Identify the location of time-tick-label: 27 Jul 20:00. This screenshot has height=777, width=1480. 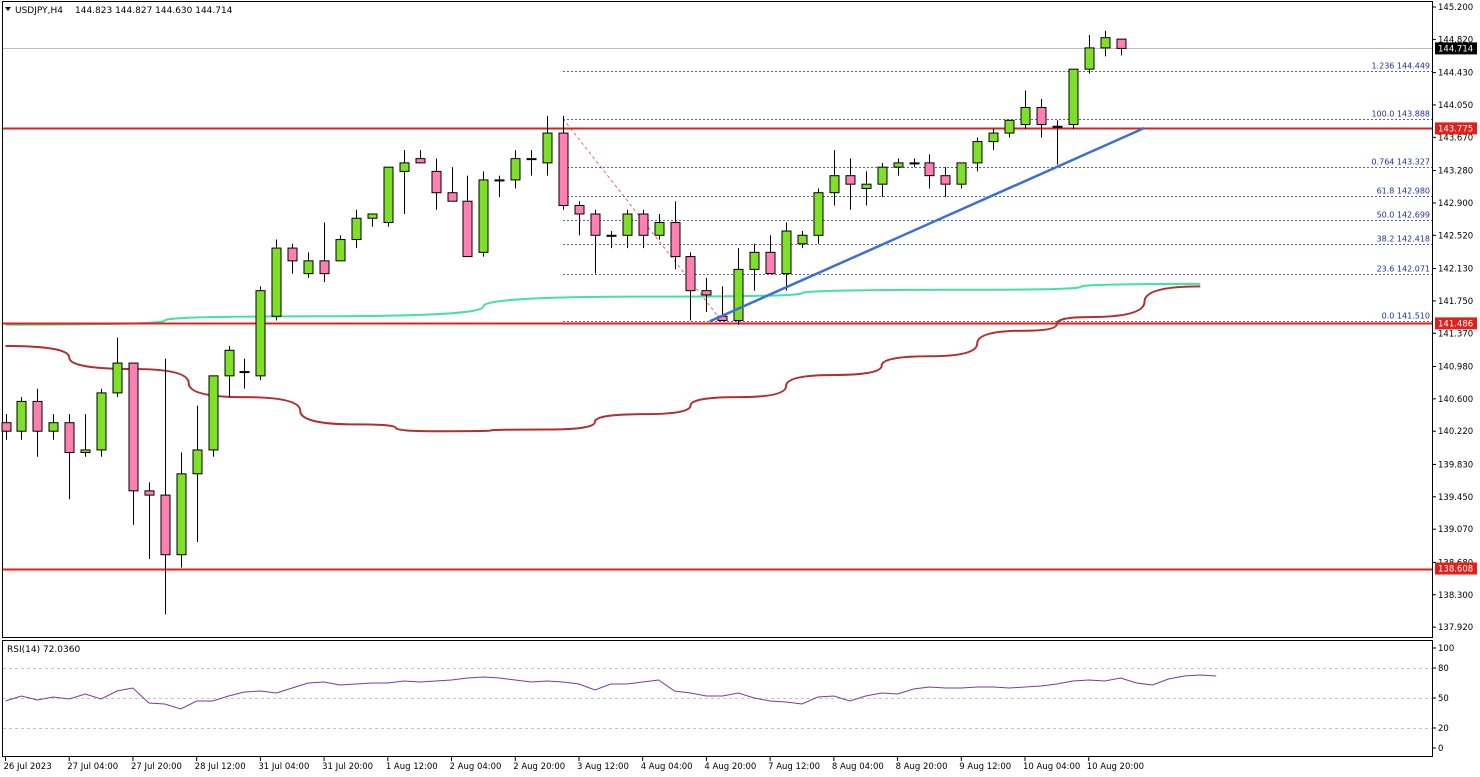
(156, 767).